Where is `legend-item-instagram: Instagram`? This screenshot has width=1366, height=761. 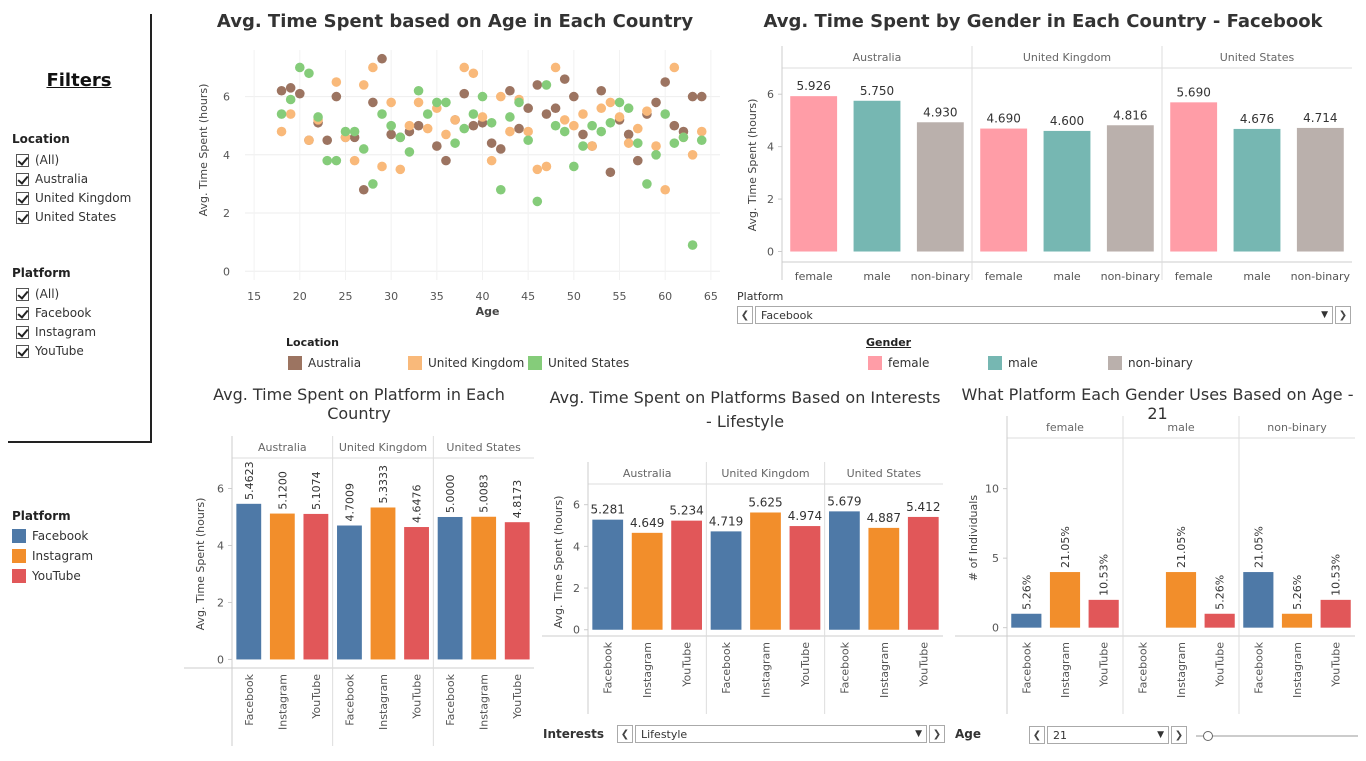
legend-item-instagram: Instagram is located at coordinates (52, 556).